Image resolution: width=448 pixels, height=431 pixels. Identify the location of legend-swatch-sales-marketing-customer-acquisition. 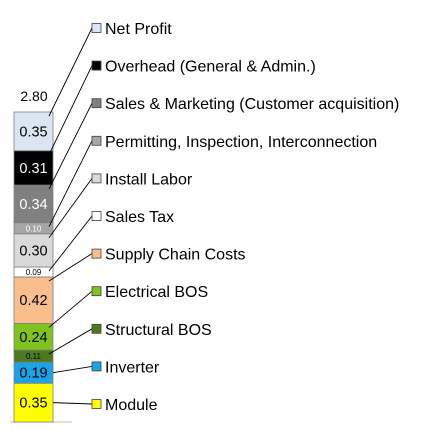
(96, 103).